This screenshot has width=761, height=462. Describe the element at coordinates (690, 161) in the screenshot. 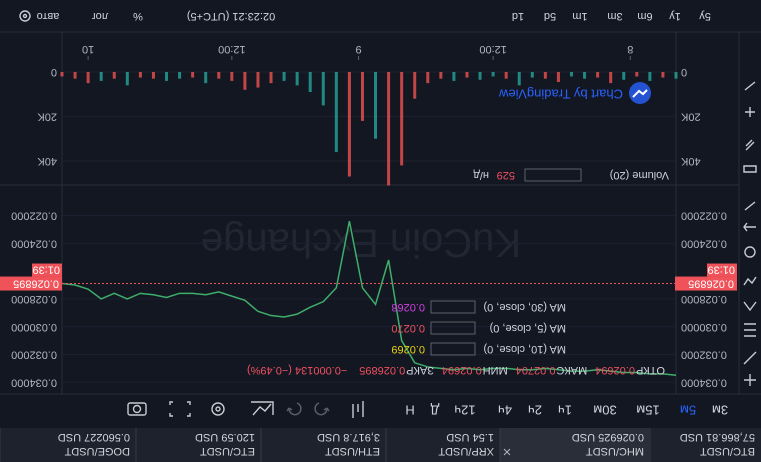

I see `y-tick-label: 40K` at that location.